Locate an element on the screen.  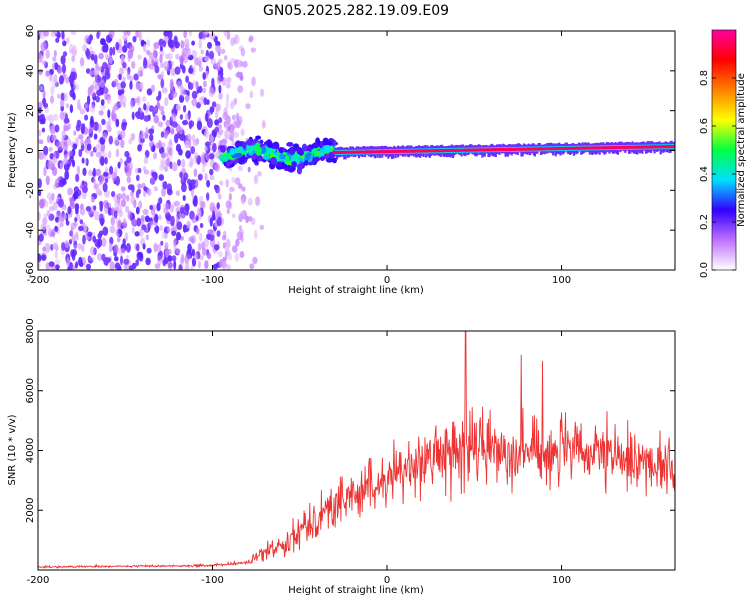
x-tick-label: -100 is located at coordinates (212, 580).